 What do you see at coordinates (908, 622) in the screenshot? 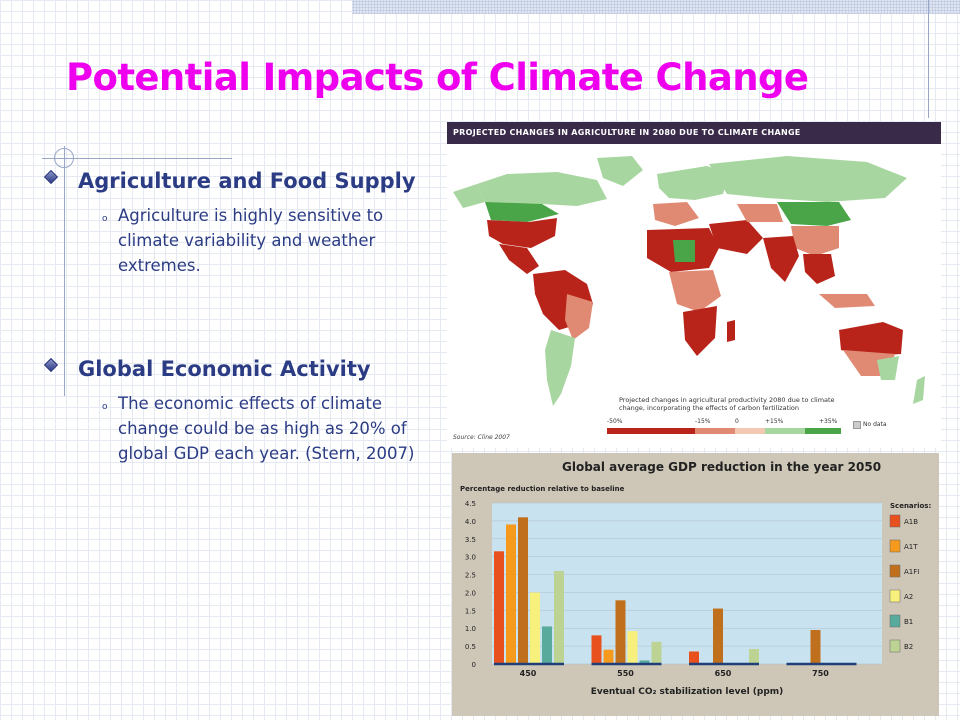
I see `chart-legend-label: B1` at bounding box center [908, 622].